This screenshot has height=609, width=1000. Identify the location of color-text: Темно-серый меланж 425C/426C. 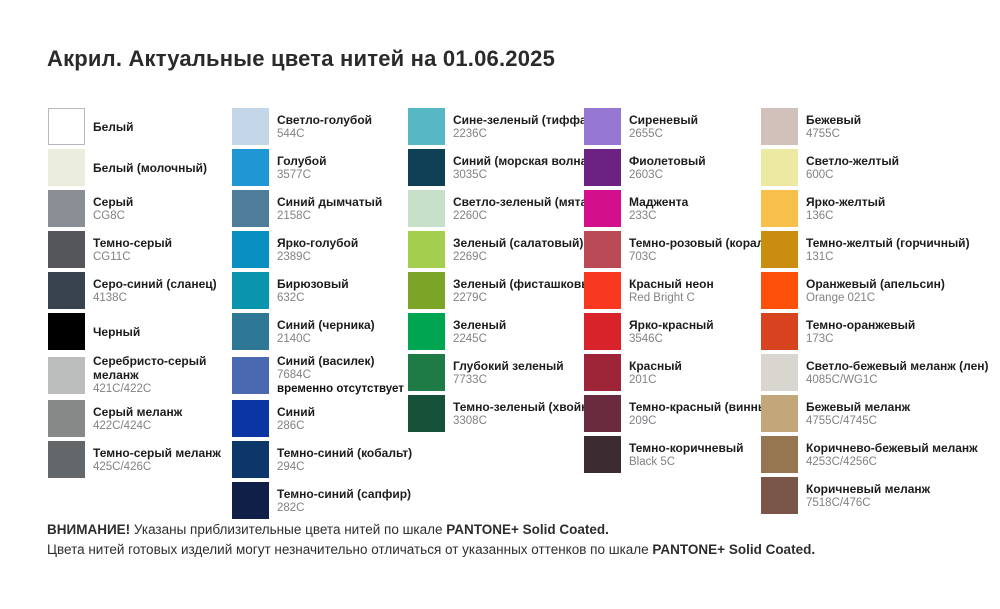
(157, 460).